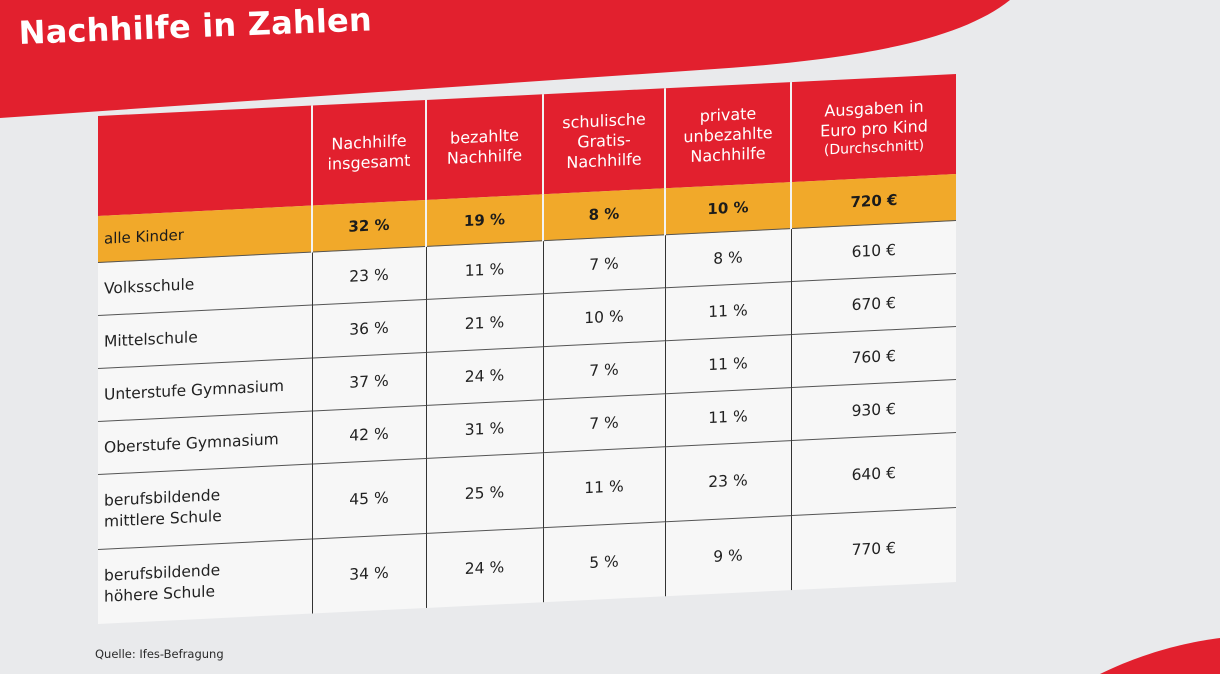 The image size is (1220, 674). Describe the element at coordinates (873, 549) in the screenshot. I see `table-cell: 770 €` at that location.